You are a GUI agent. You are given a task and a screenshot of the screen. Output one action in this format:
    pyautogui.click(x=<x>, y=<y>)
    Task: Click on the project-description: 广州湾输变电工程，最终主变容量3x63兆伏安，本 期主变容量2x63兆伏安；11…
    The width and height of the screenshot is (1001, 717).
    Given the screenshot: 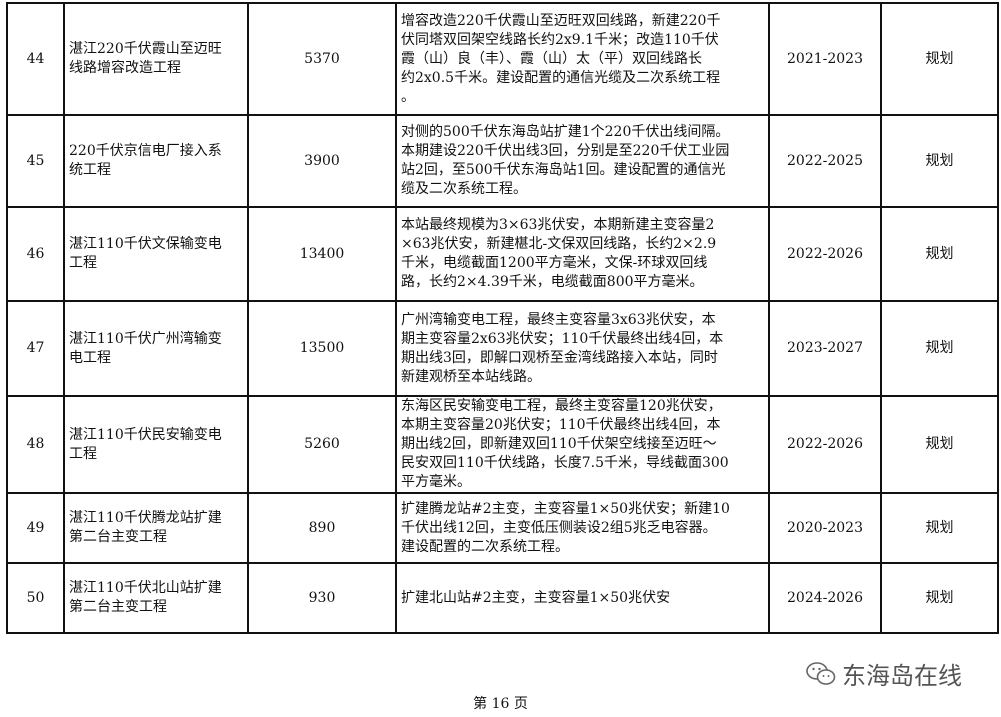 What is the action you would take?
    pyautogui.click(x=582, y=348)
    